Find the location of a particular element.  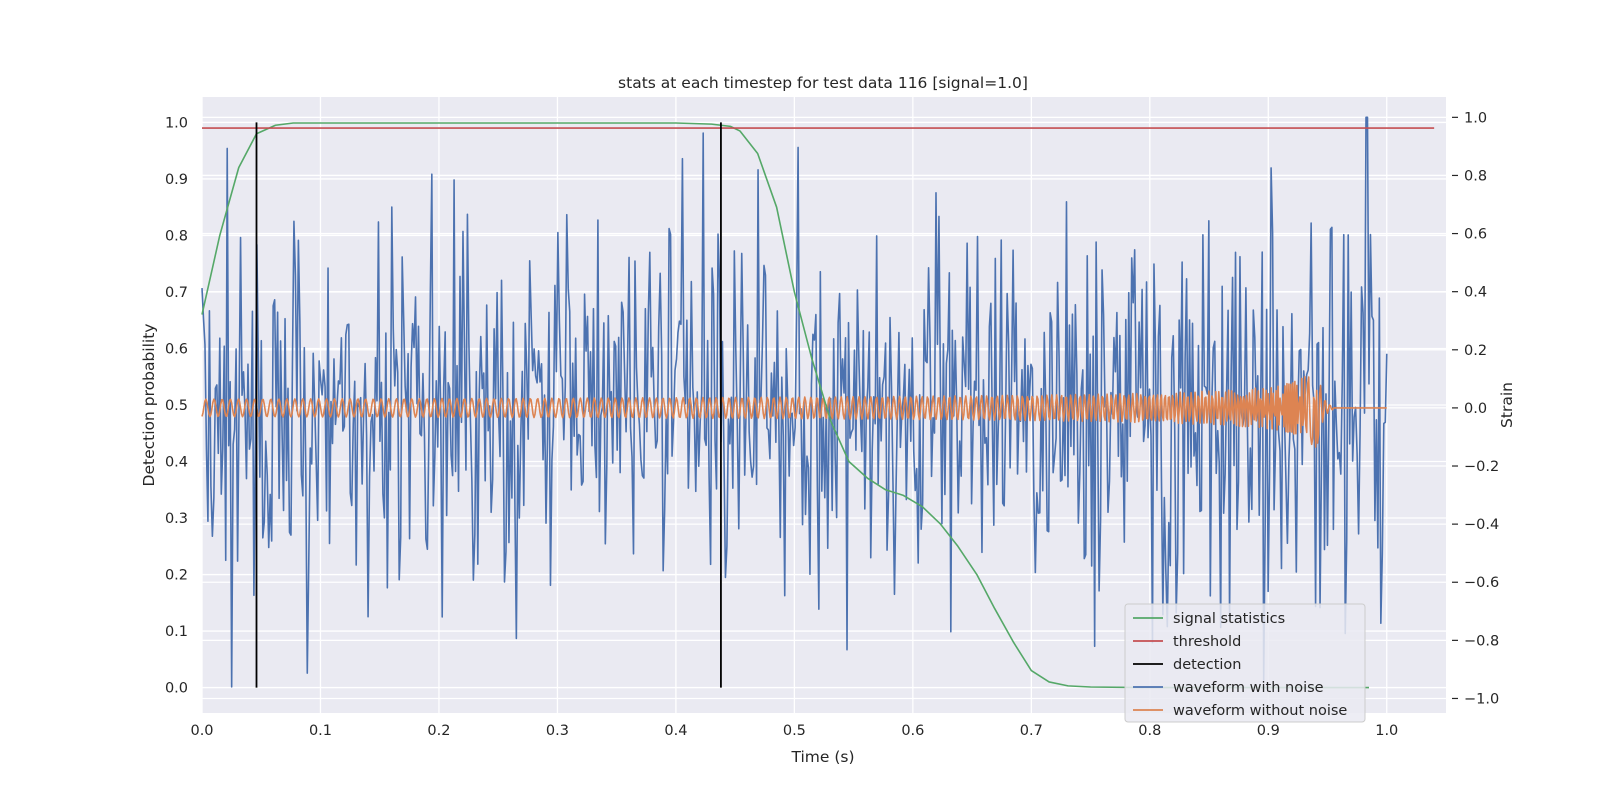

x-tick-label: 0.0 is located at coordinates (201, 731).